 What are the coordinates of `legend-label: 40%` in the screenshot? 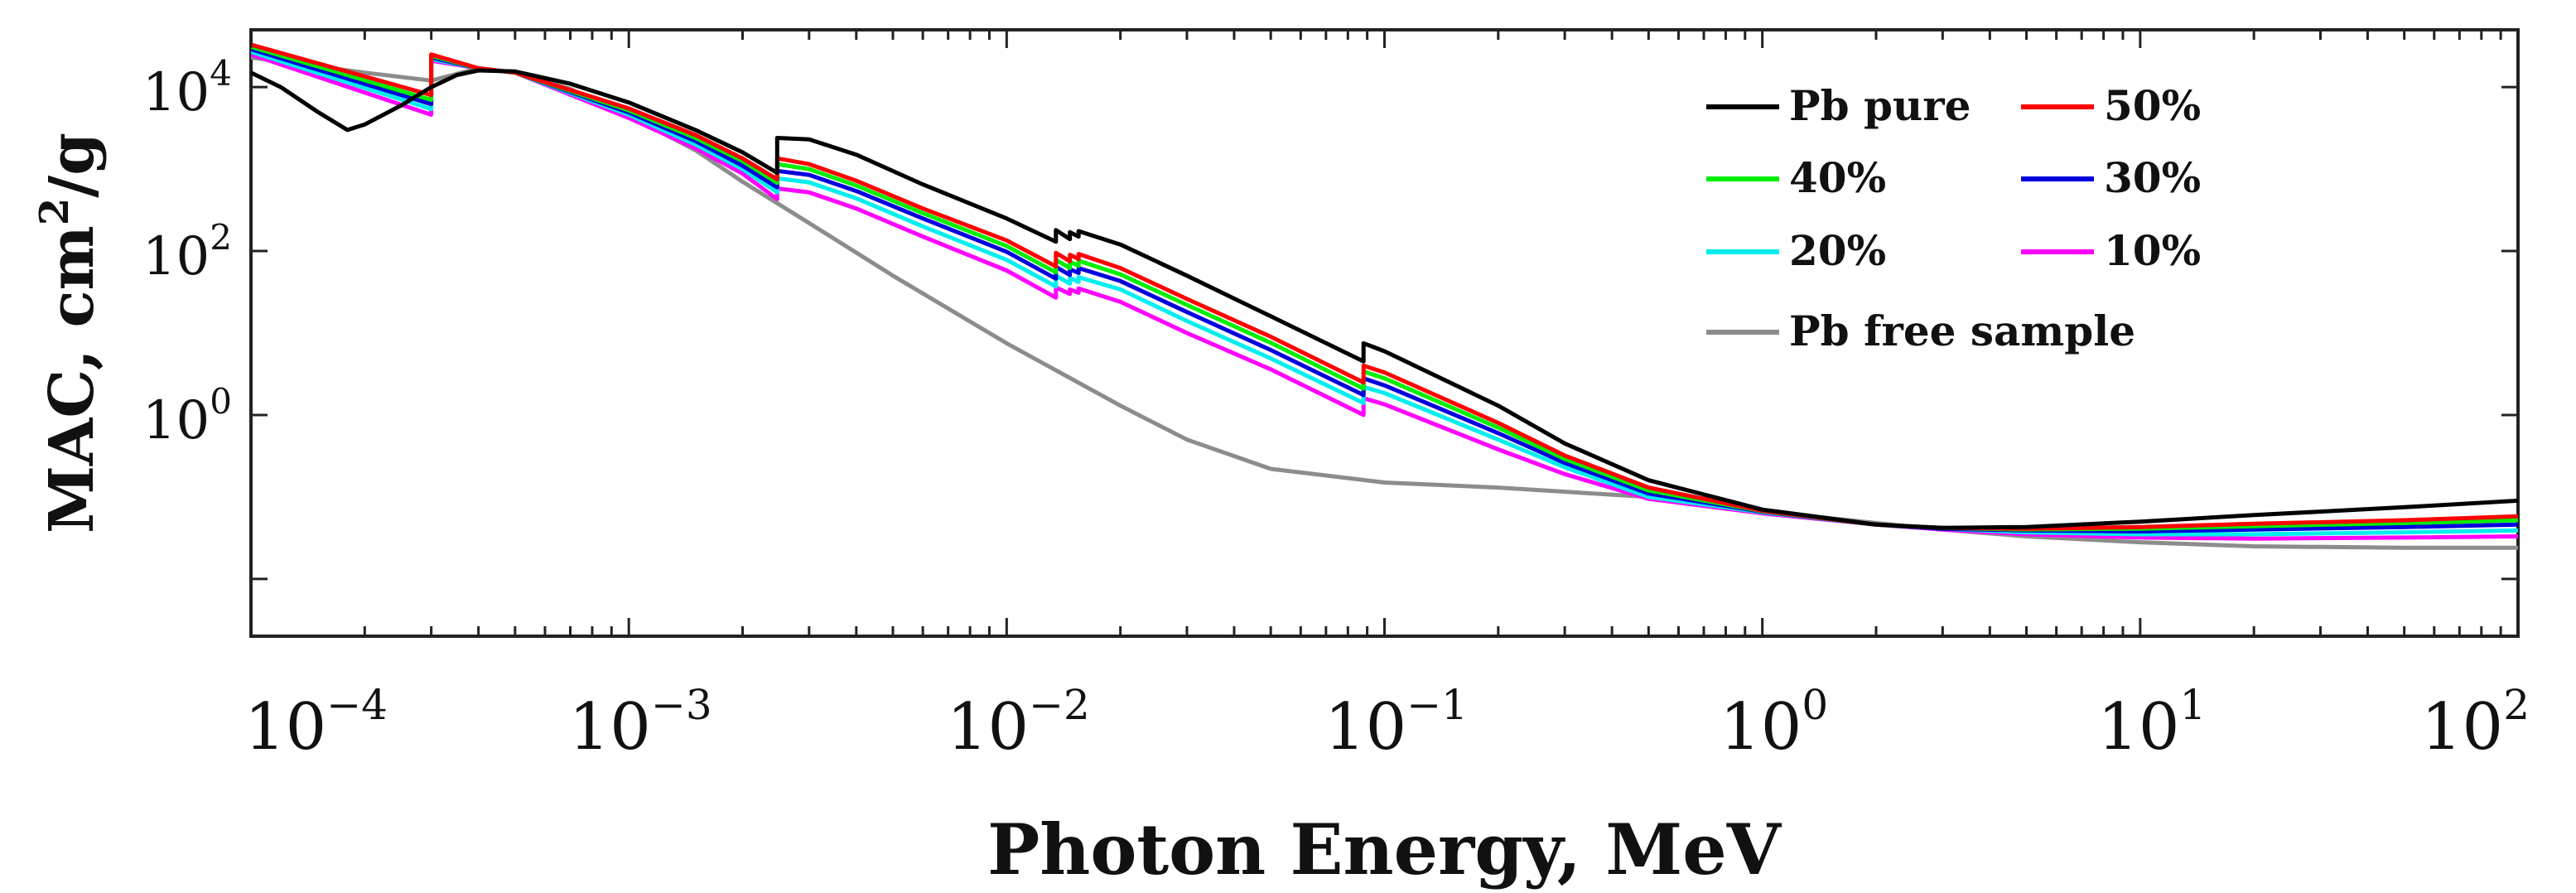 It's located at (1837, 177).